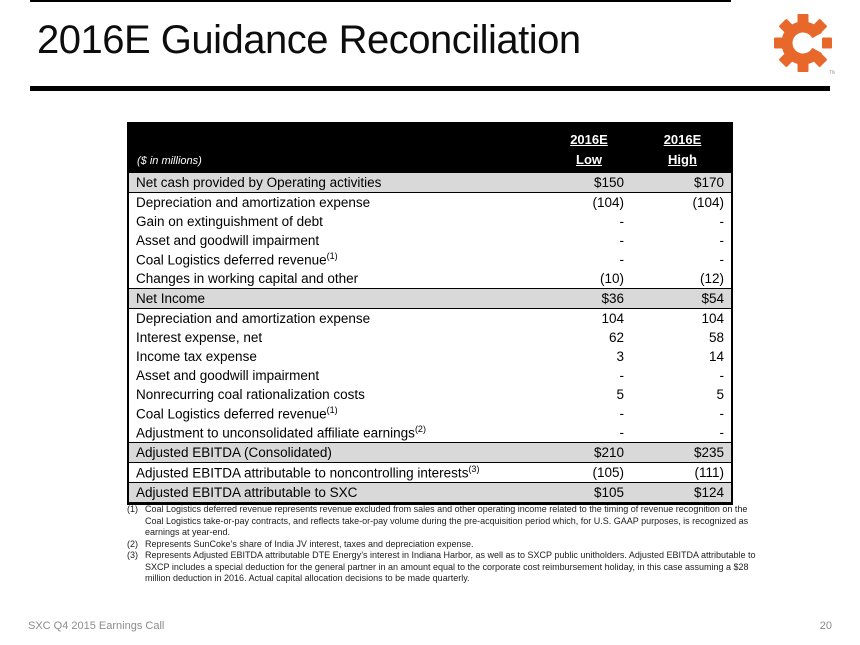 The width and height of the screenshot is (860, 645). What do you see at coordinates (708, 492) in the screenshot?
I see `value-high: $124` at bounding box center [708, 492].